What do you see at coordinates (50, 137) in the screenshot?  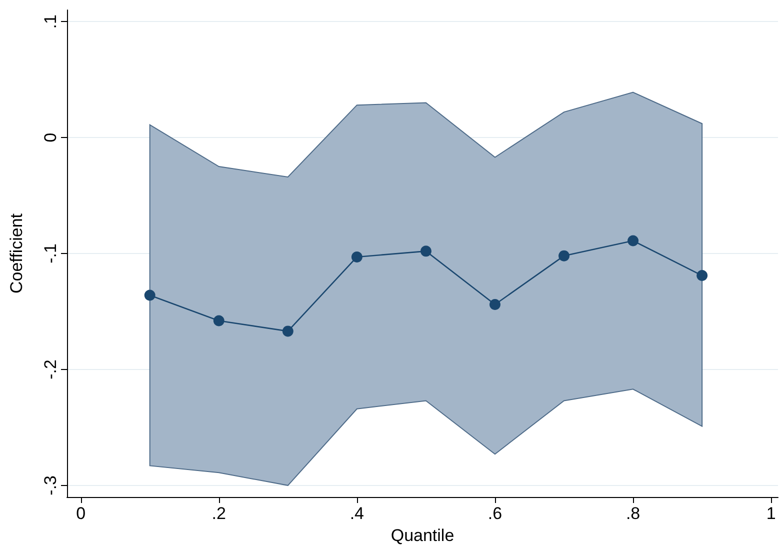 I see `y-tick-label: 0` at bounding box center [50, 137].